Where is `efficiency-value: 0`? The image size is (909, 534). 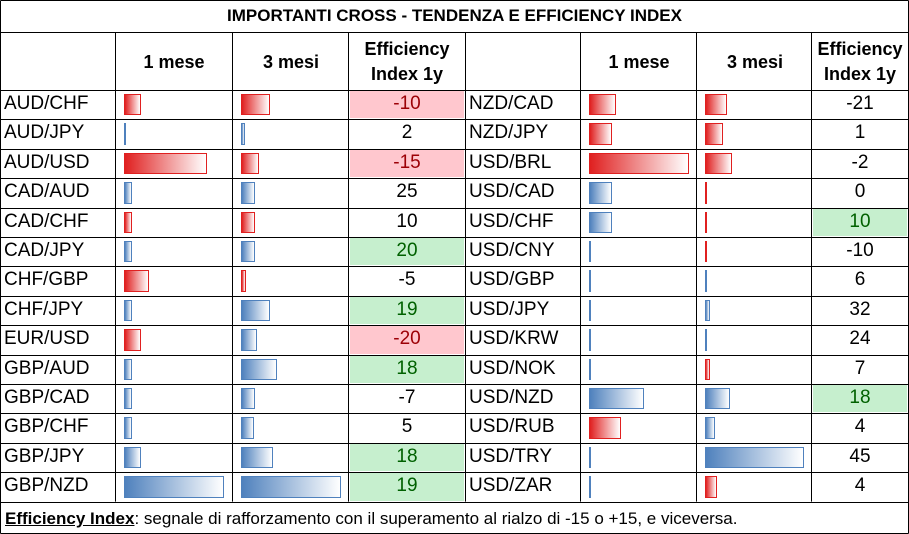
efficiency-value: 0 is located at coordinates (860, 192).